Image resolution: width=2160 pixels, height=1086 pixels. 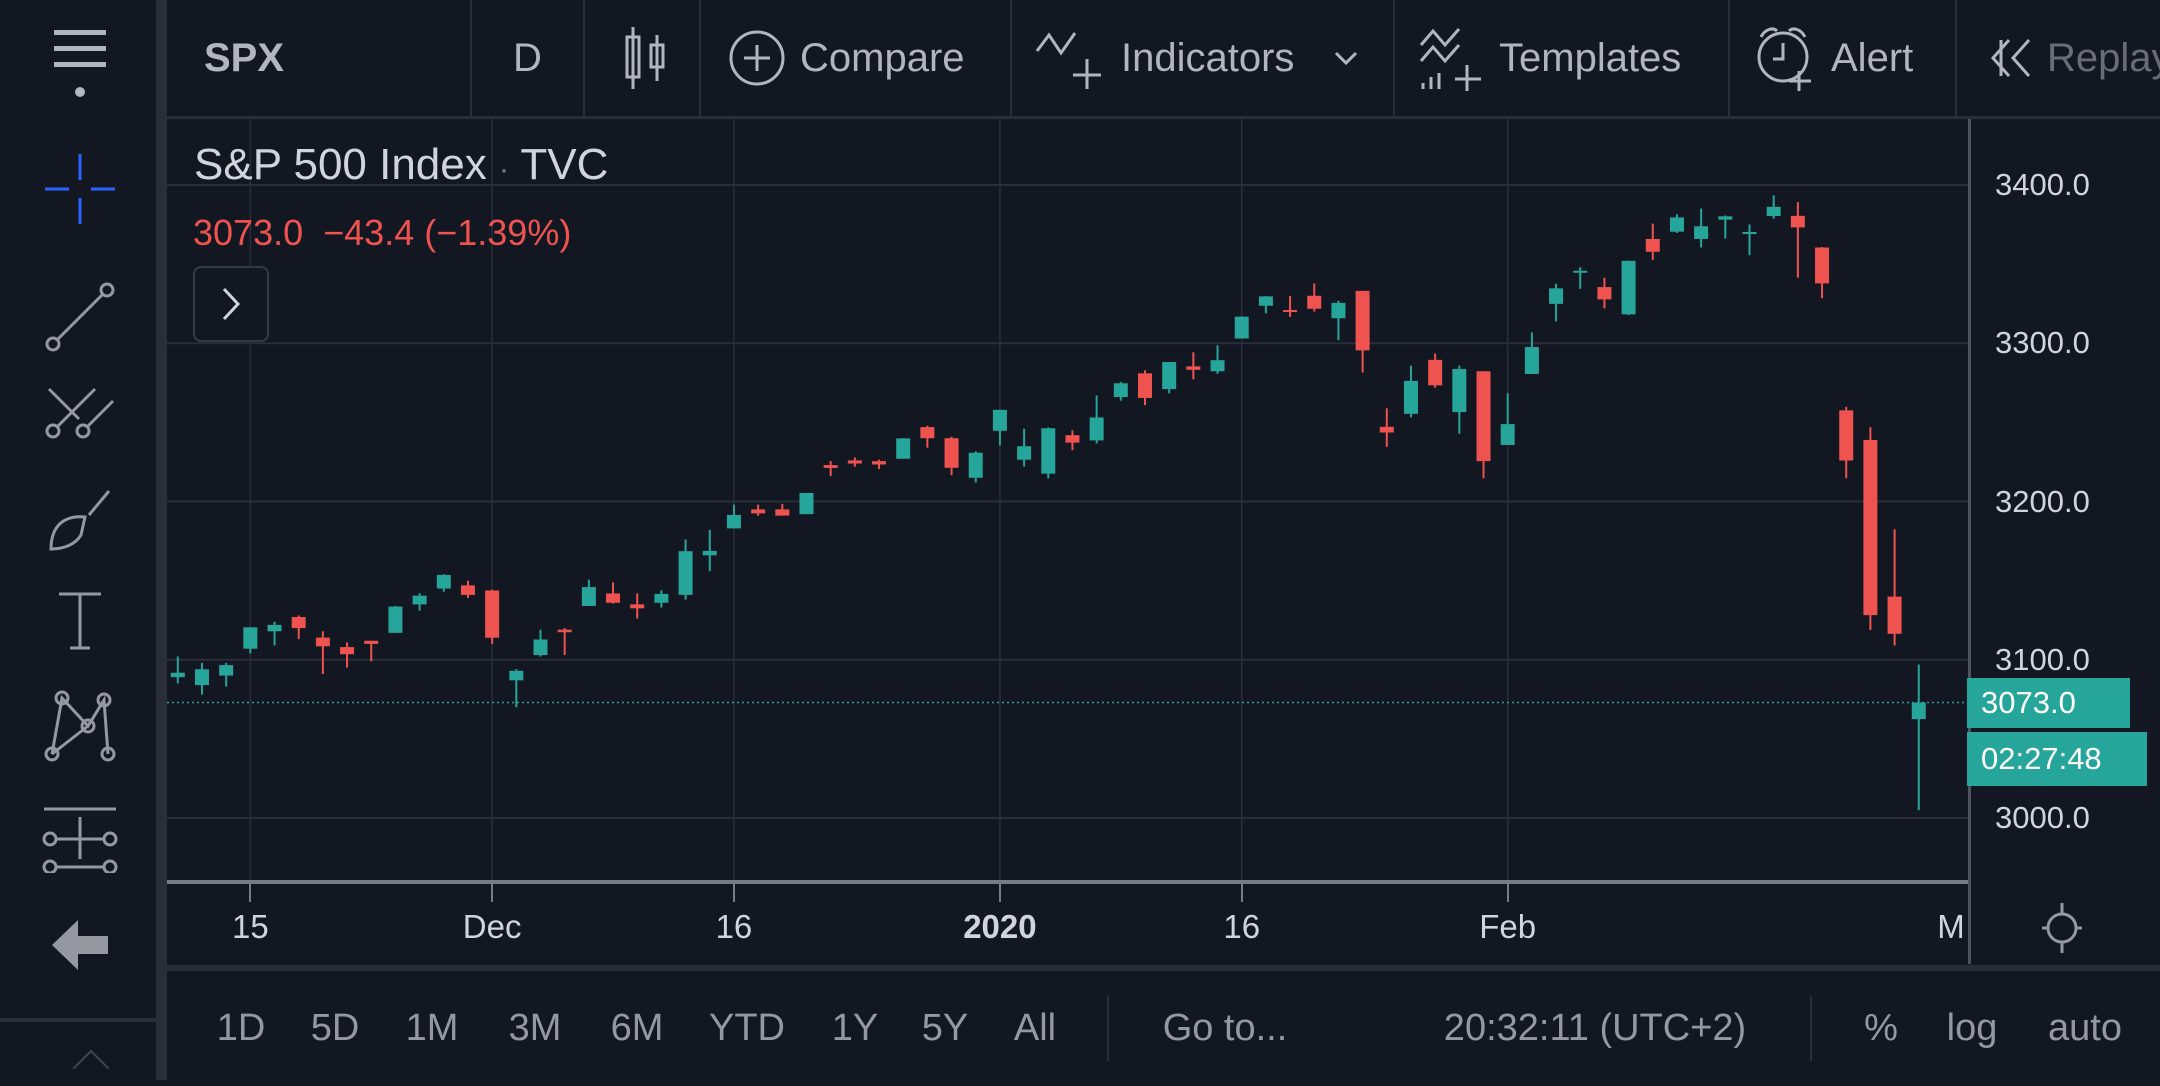 What do you see at coordinates (80, 945) in the screenshot?
I see `back-arrow-icon` at bounding box center [80, 945].